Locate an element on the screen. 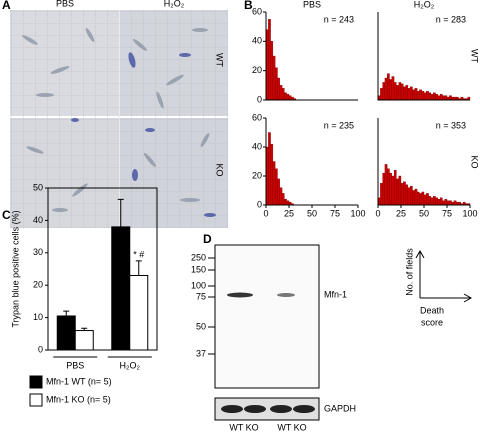 This screenshot has width=480, height=434. y-arrow is located at coordinates (420, 273).